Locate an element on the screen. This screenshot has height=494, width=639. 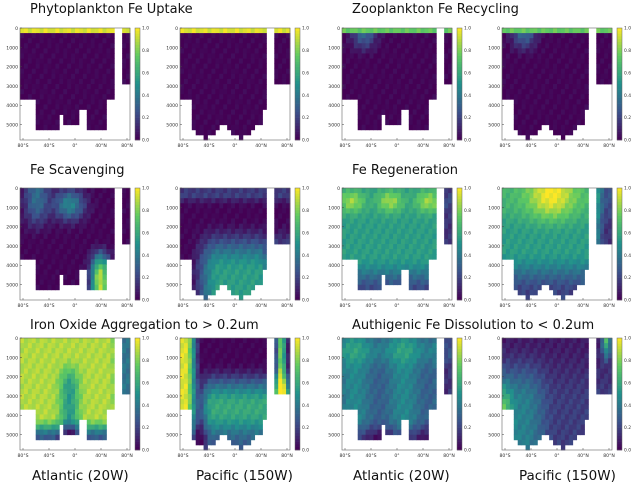
x-tick-label: 40°S is located at coordinates (370, 146).